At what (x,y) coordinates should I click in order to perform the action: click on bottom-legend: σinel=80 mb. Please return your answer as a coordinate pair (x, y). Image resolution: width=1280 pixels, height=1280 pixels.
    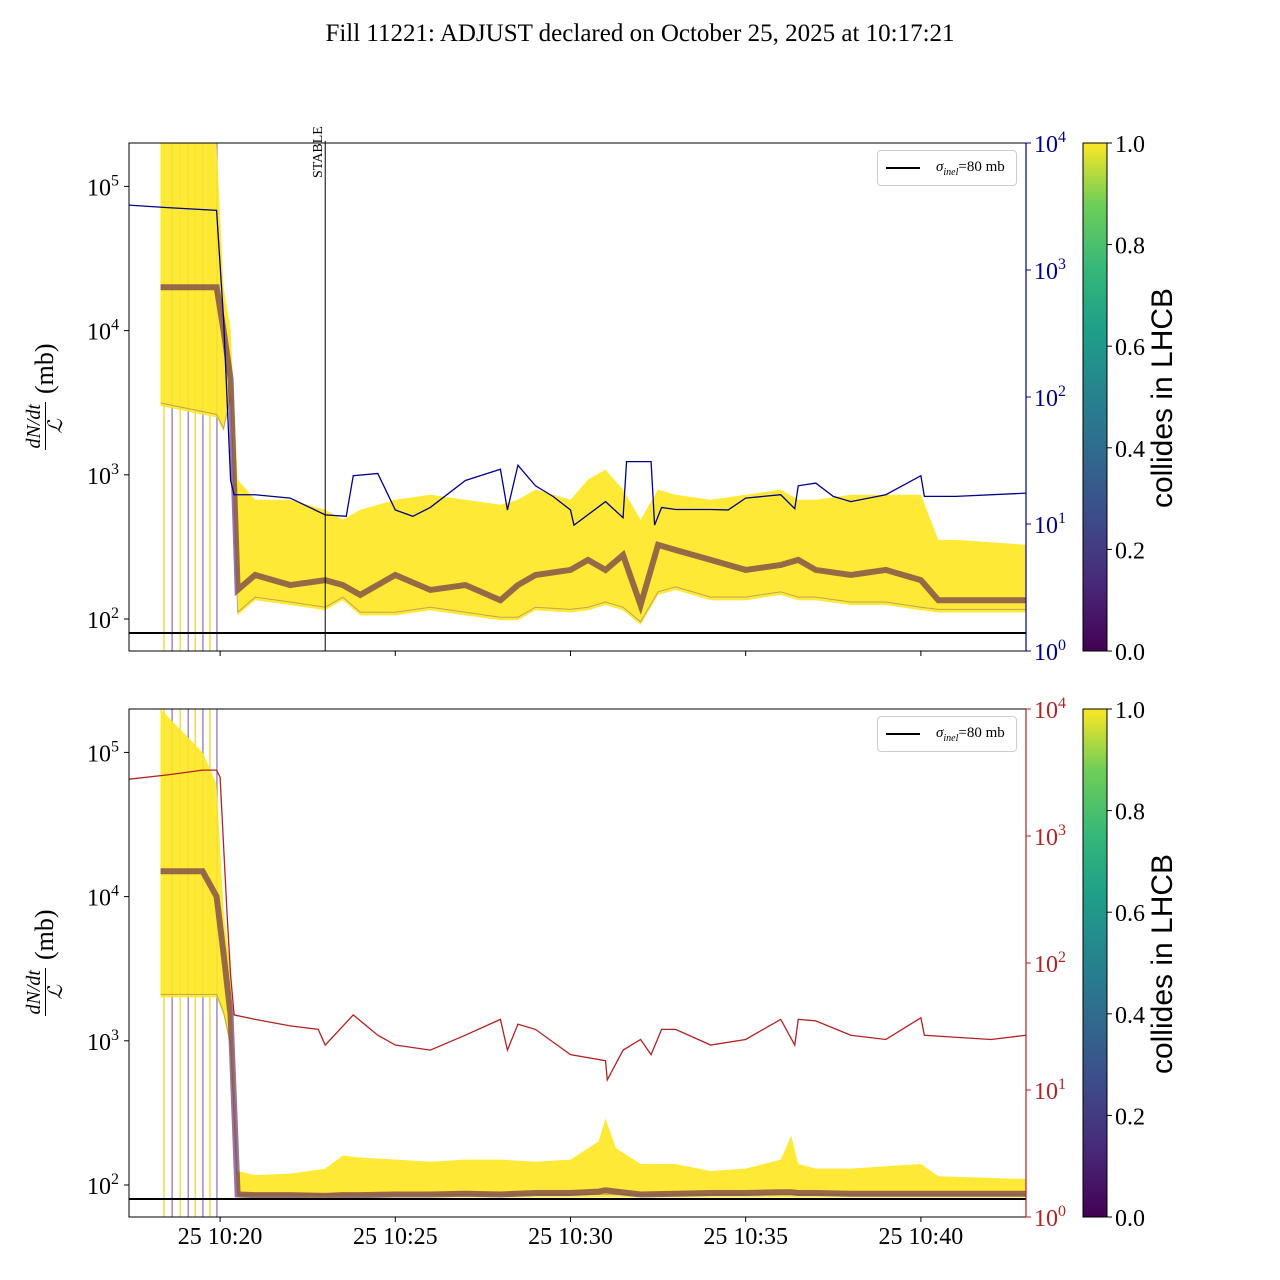
    Looking at the image, I should click on (947, 734).